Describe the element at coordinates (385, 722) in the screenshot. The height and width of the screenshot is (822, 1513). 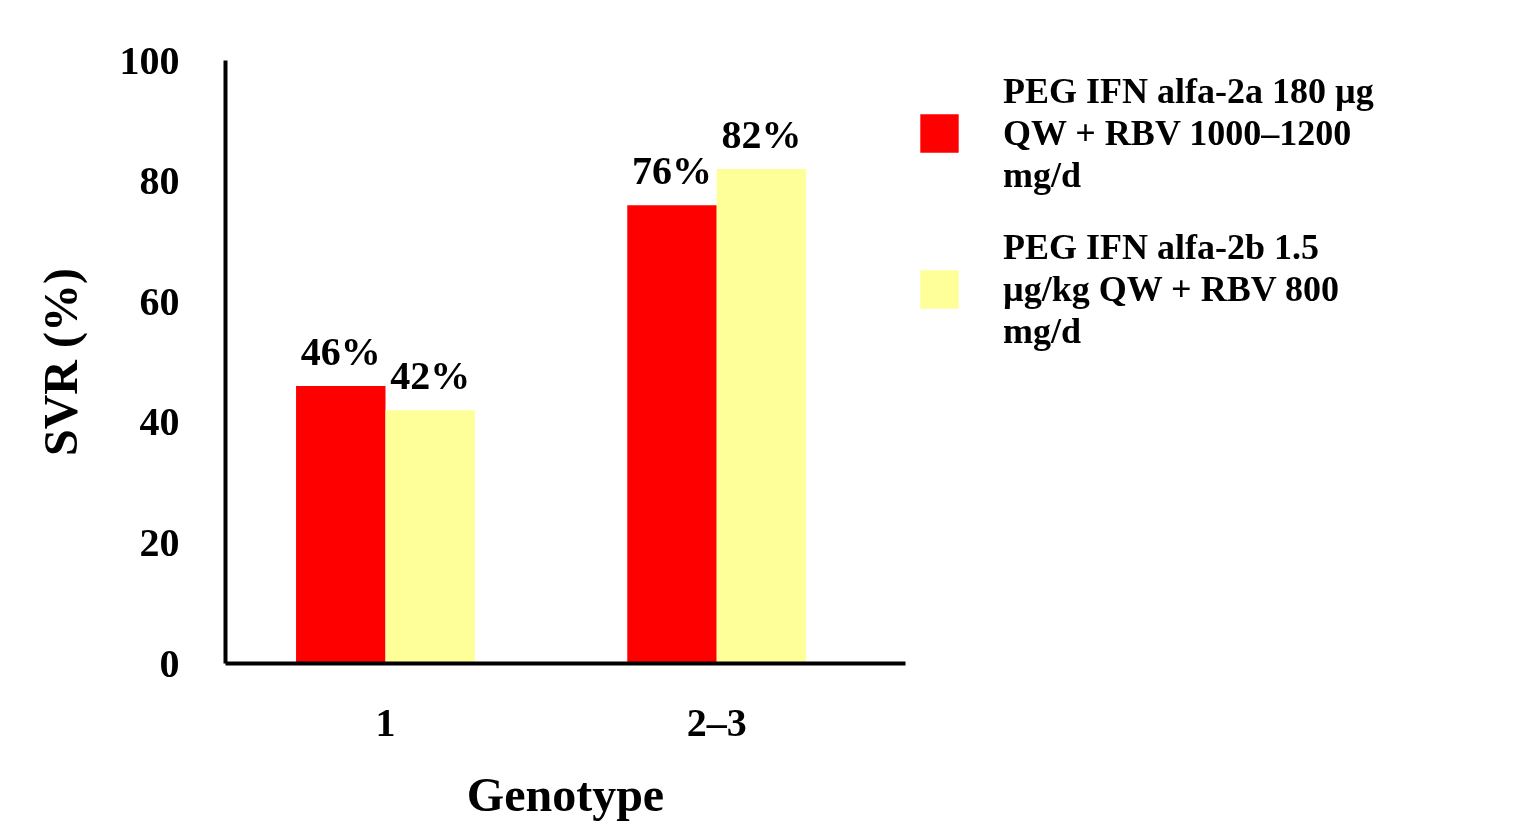
I see `x-tick-label: 1` at that location.